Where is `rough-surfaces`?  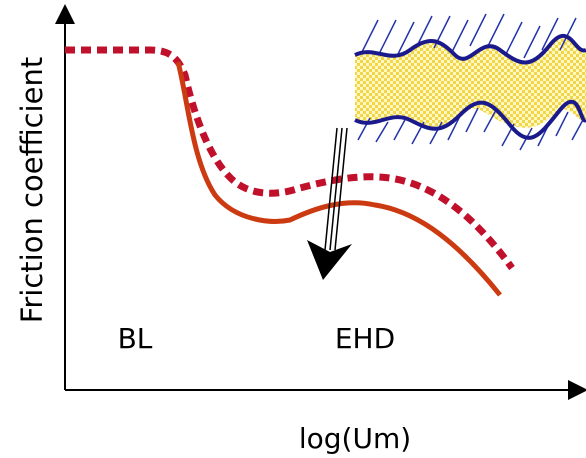
rough-surfaces is located at coordinates (470, 82).